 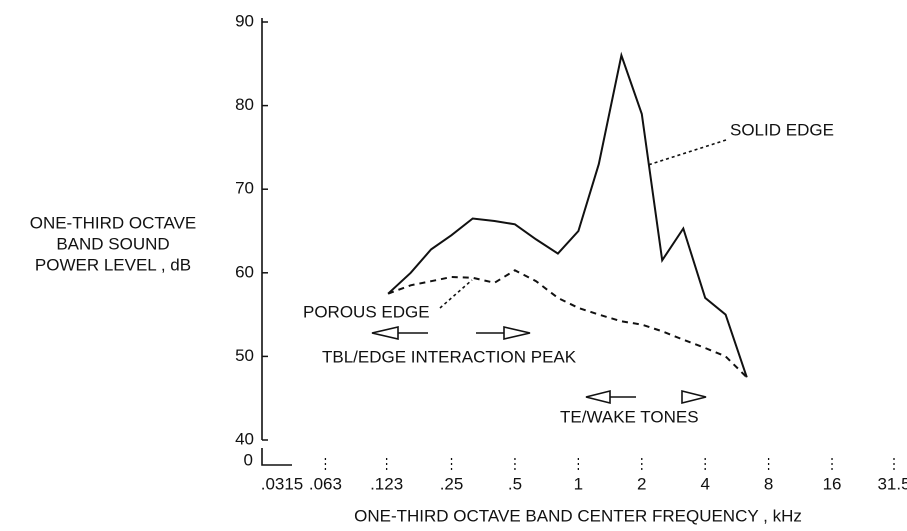 I want to click on y-axis-label: BAND SOUND, so click(x=112, y=243).